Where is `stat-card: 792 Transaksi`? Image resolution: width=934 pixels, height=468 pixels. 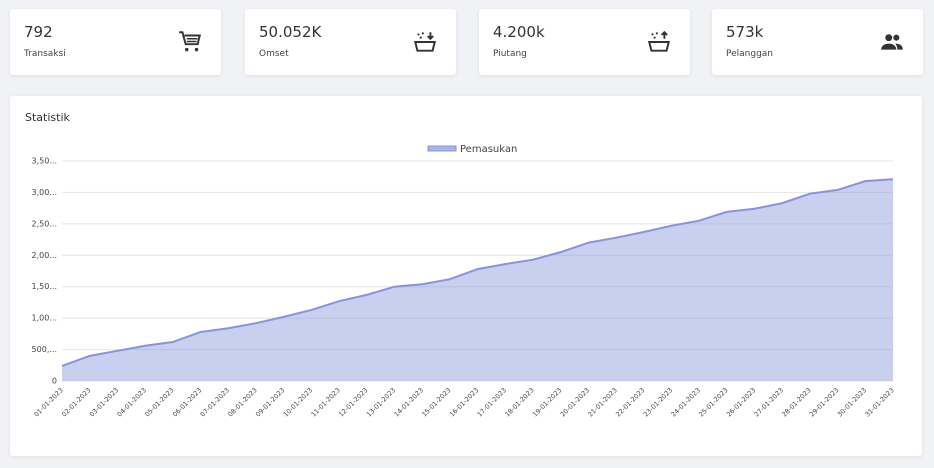
stat-card: 792 Transaksi is located at coordinates (115, 42).